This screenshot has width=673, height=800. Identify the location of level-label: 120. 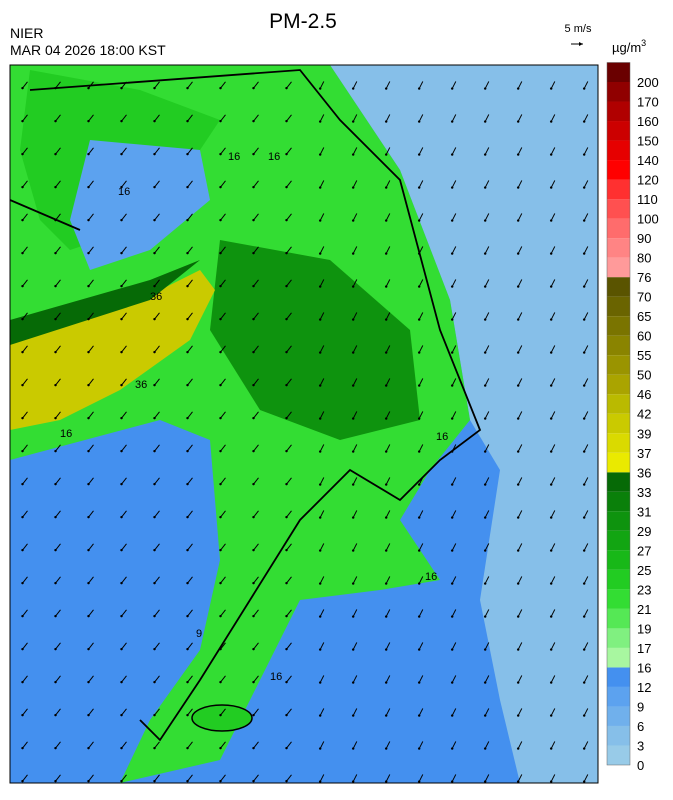
(648, 180).